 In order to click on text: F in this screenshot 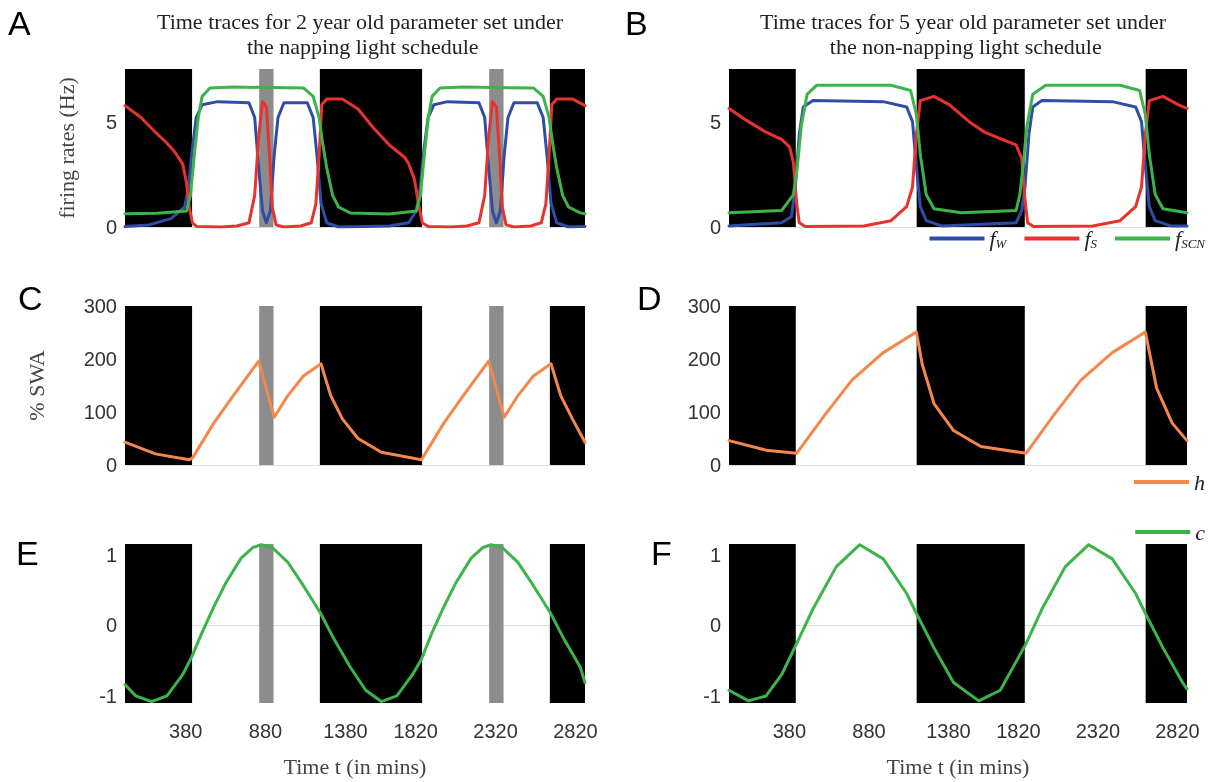, I will do `click(661, 553)`.